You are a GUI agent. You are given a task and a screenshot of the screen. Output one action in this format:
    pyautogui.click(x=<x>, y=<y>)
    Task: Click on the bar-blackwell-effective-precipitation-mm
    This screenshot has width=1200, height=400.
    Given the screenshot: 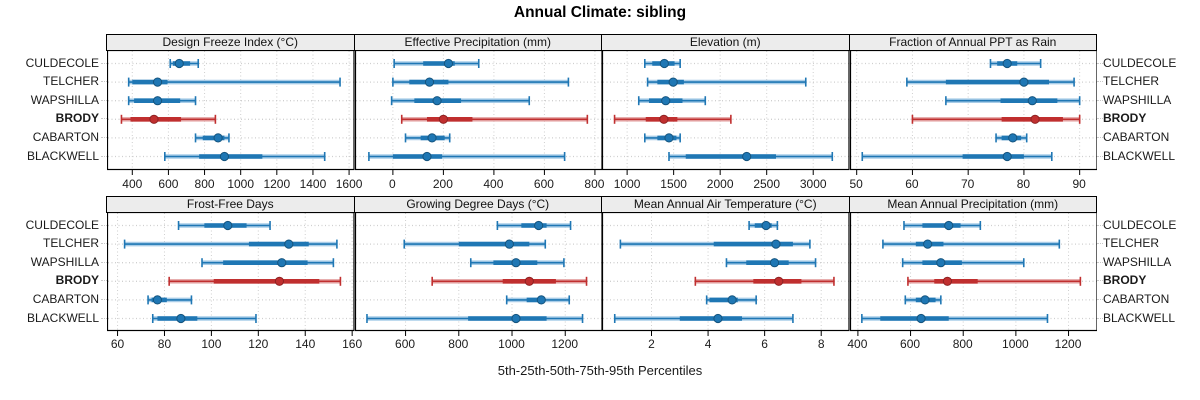 What is the action you would take?
    pyautogui.click(x=466, y=156)
    